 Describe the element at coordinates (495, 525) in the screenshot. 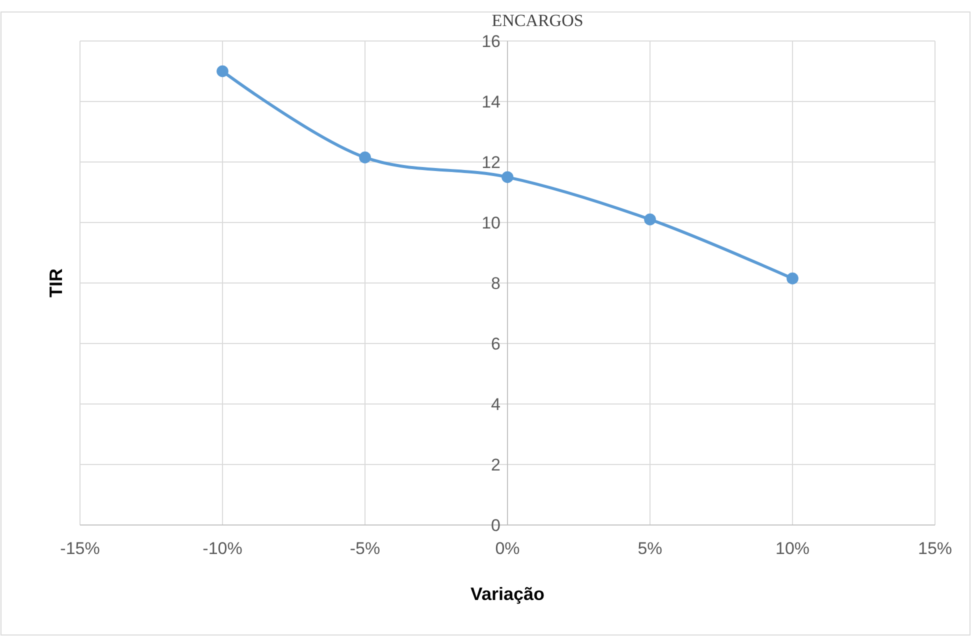

I see `y-tick-label: 0` at that location.